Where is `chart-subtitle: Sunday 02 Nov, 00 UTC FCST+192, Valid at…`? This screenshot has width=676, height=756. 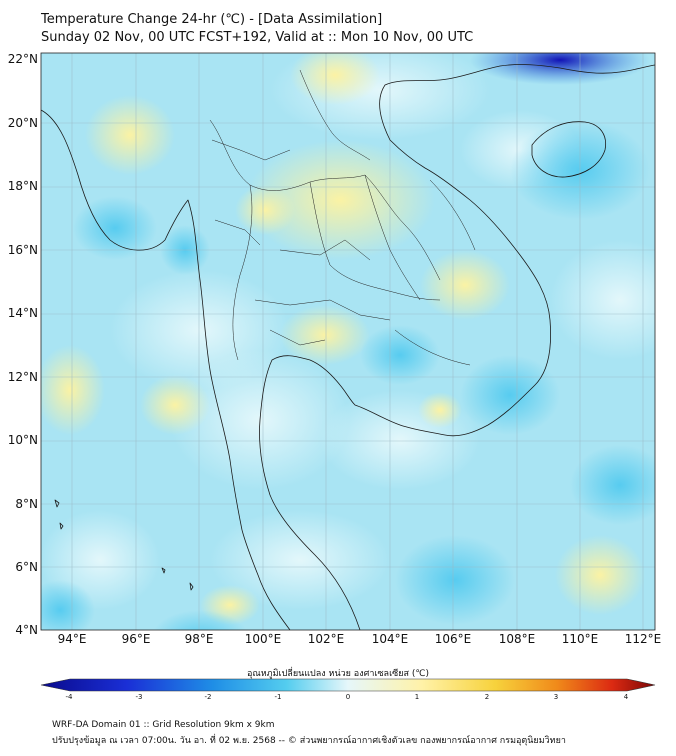 chart-subtitle: Sunday 02 Nov, 00 UTC FCST+192, Valid at… is located at coordinates (257, 37).